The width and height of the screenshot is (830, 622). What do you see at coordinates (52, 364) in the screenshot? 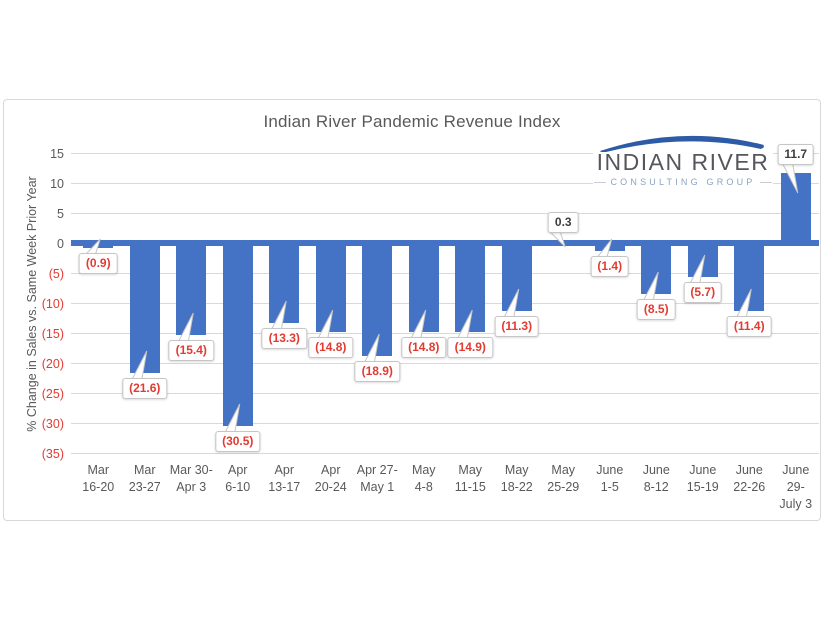
I see `y-tick-label: (20)` at bounding box center [52, 364].